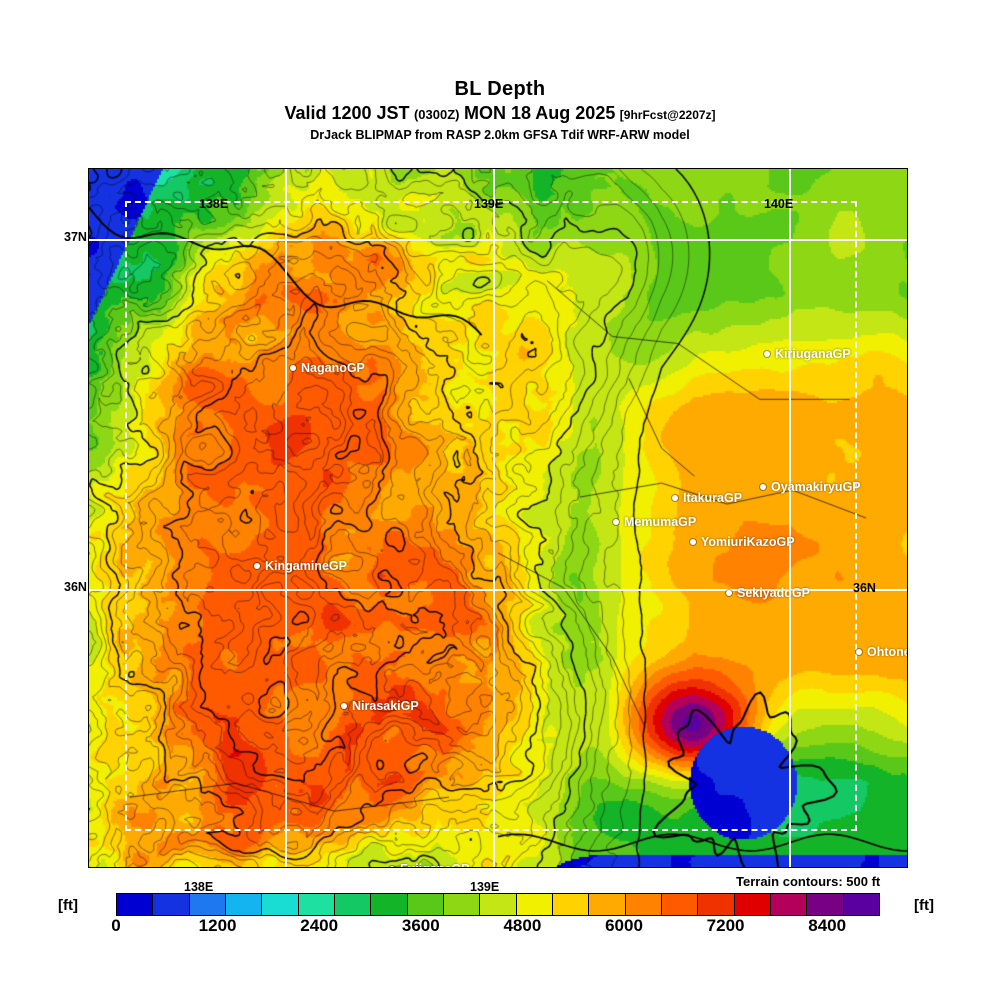 The width and height of the screenshot is (1000, 1000). Describe the element at coordinates (75, 237) in the screenshot. I see `graticule-label: 37N` at that location.